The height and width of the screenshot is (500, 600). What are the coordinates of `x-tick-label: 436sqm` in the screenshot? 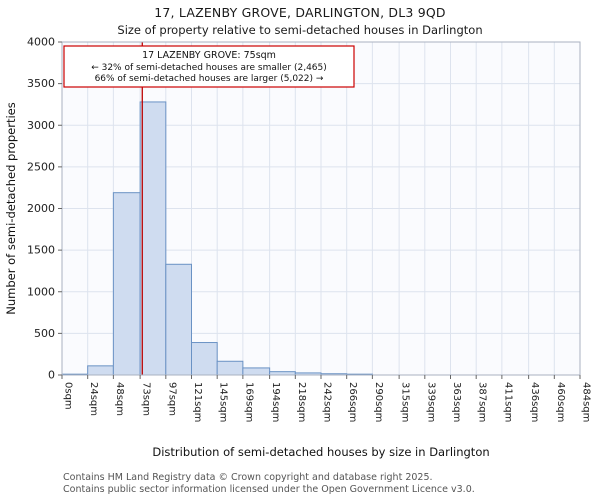 It's located at (534, 402).